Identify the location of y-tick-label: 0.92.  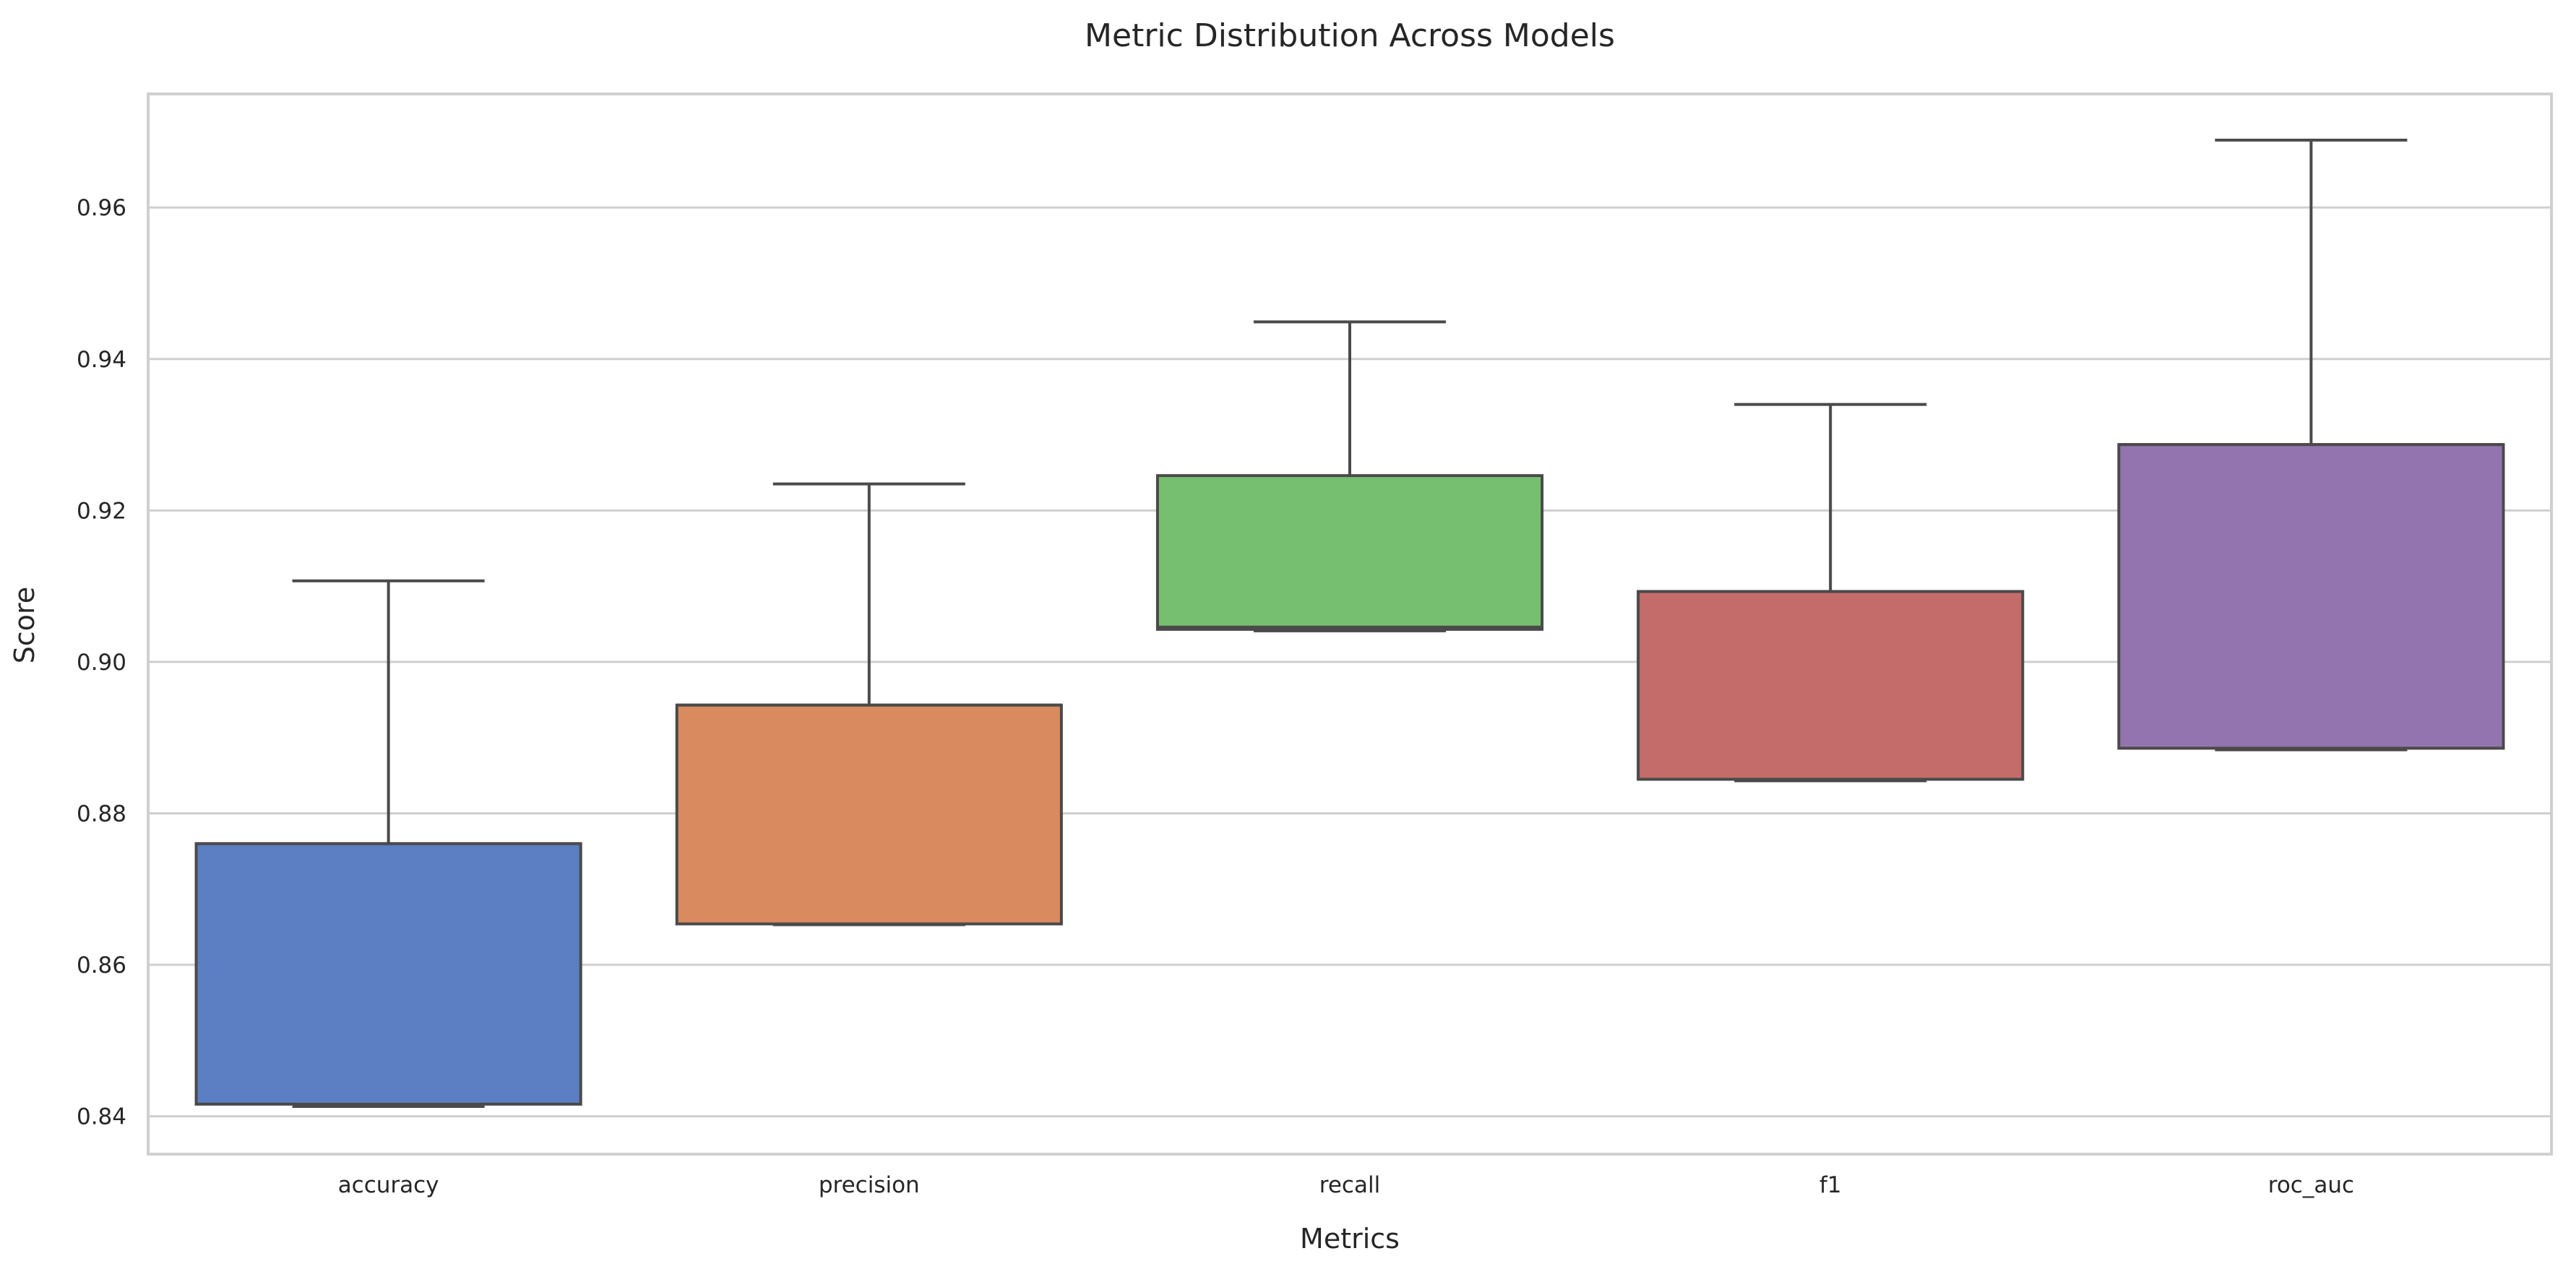
(101, 511).